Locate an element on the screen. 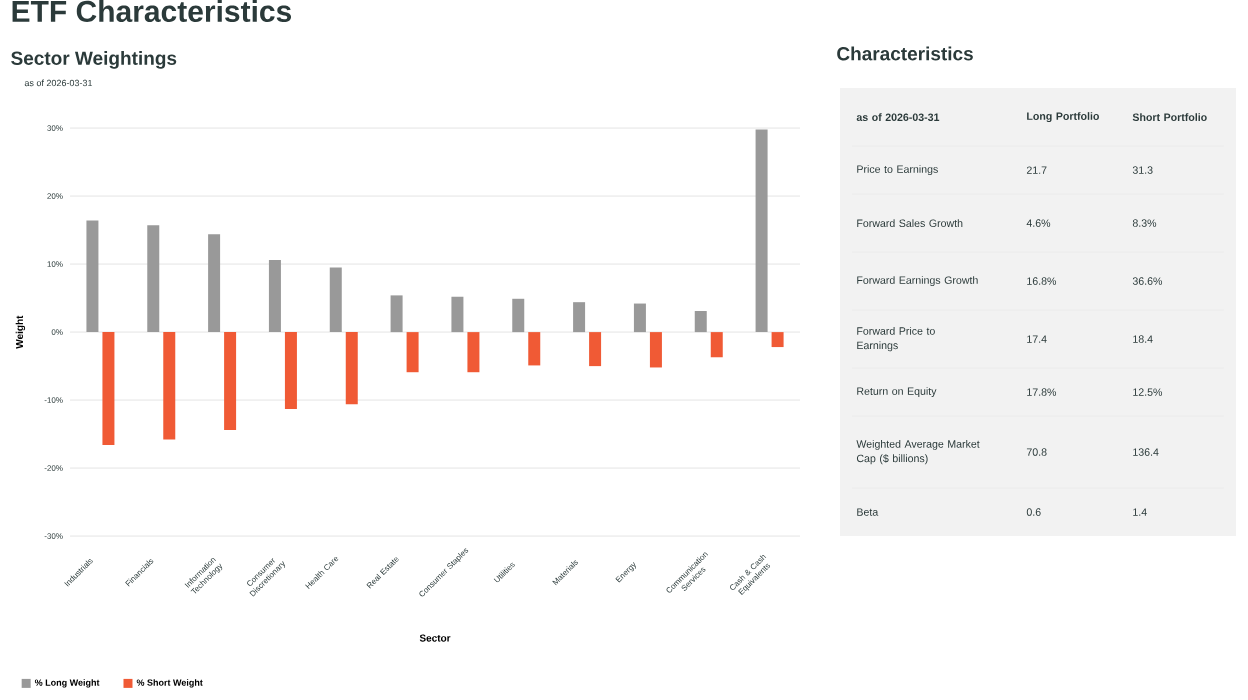 The image size is (1248, 700). text: Characteristics is located at coordinates (905, 53).